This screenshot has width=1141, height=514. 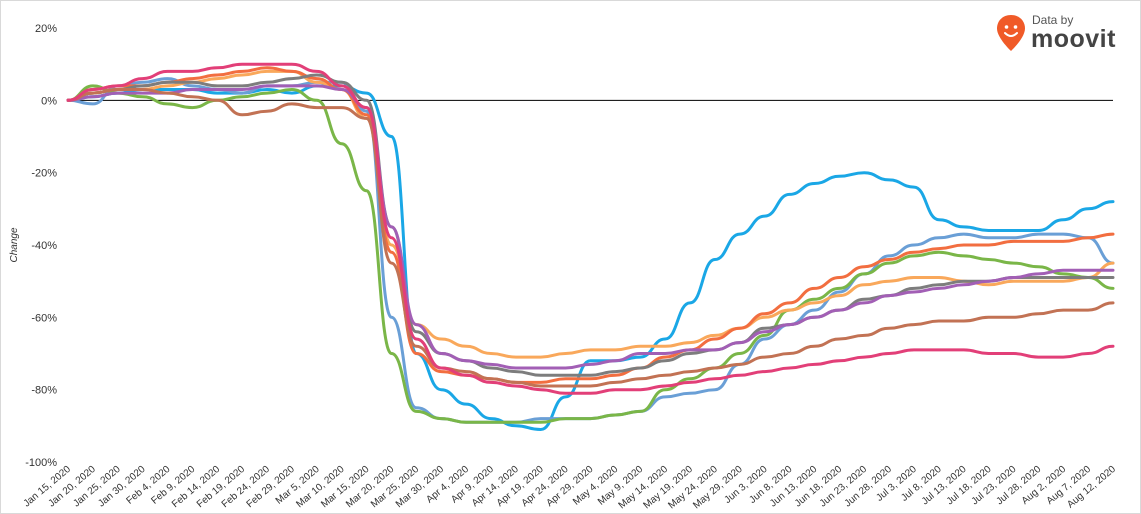 I want to click on y-axis-label: Change, so click(x=14, y=244).